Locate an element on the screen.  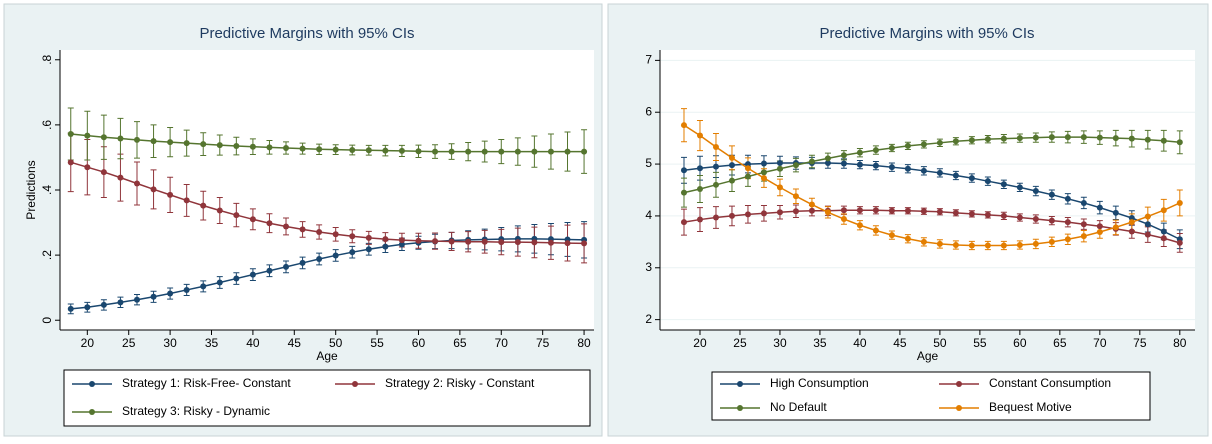
chart-title: Predictive Margins with 95% CIs is located at coordinates (926, 33).